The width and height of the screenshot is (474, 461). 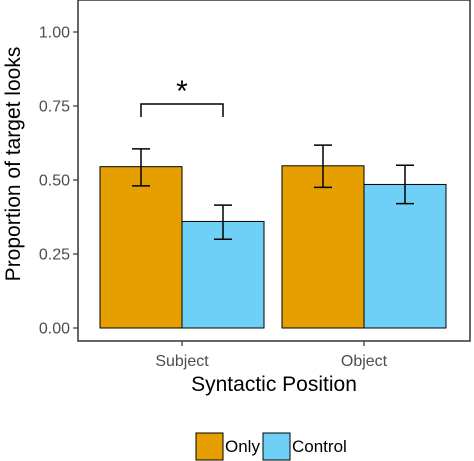 I want to click on bar-object-only, so click(x=323, y=247).